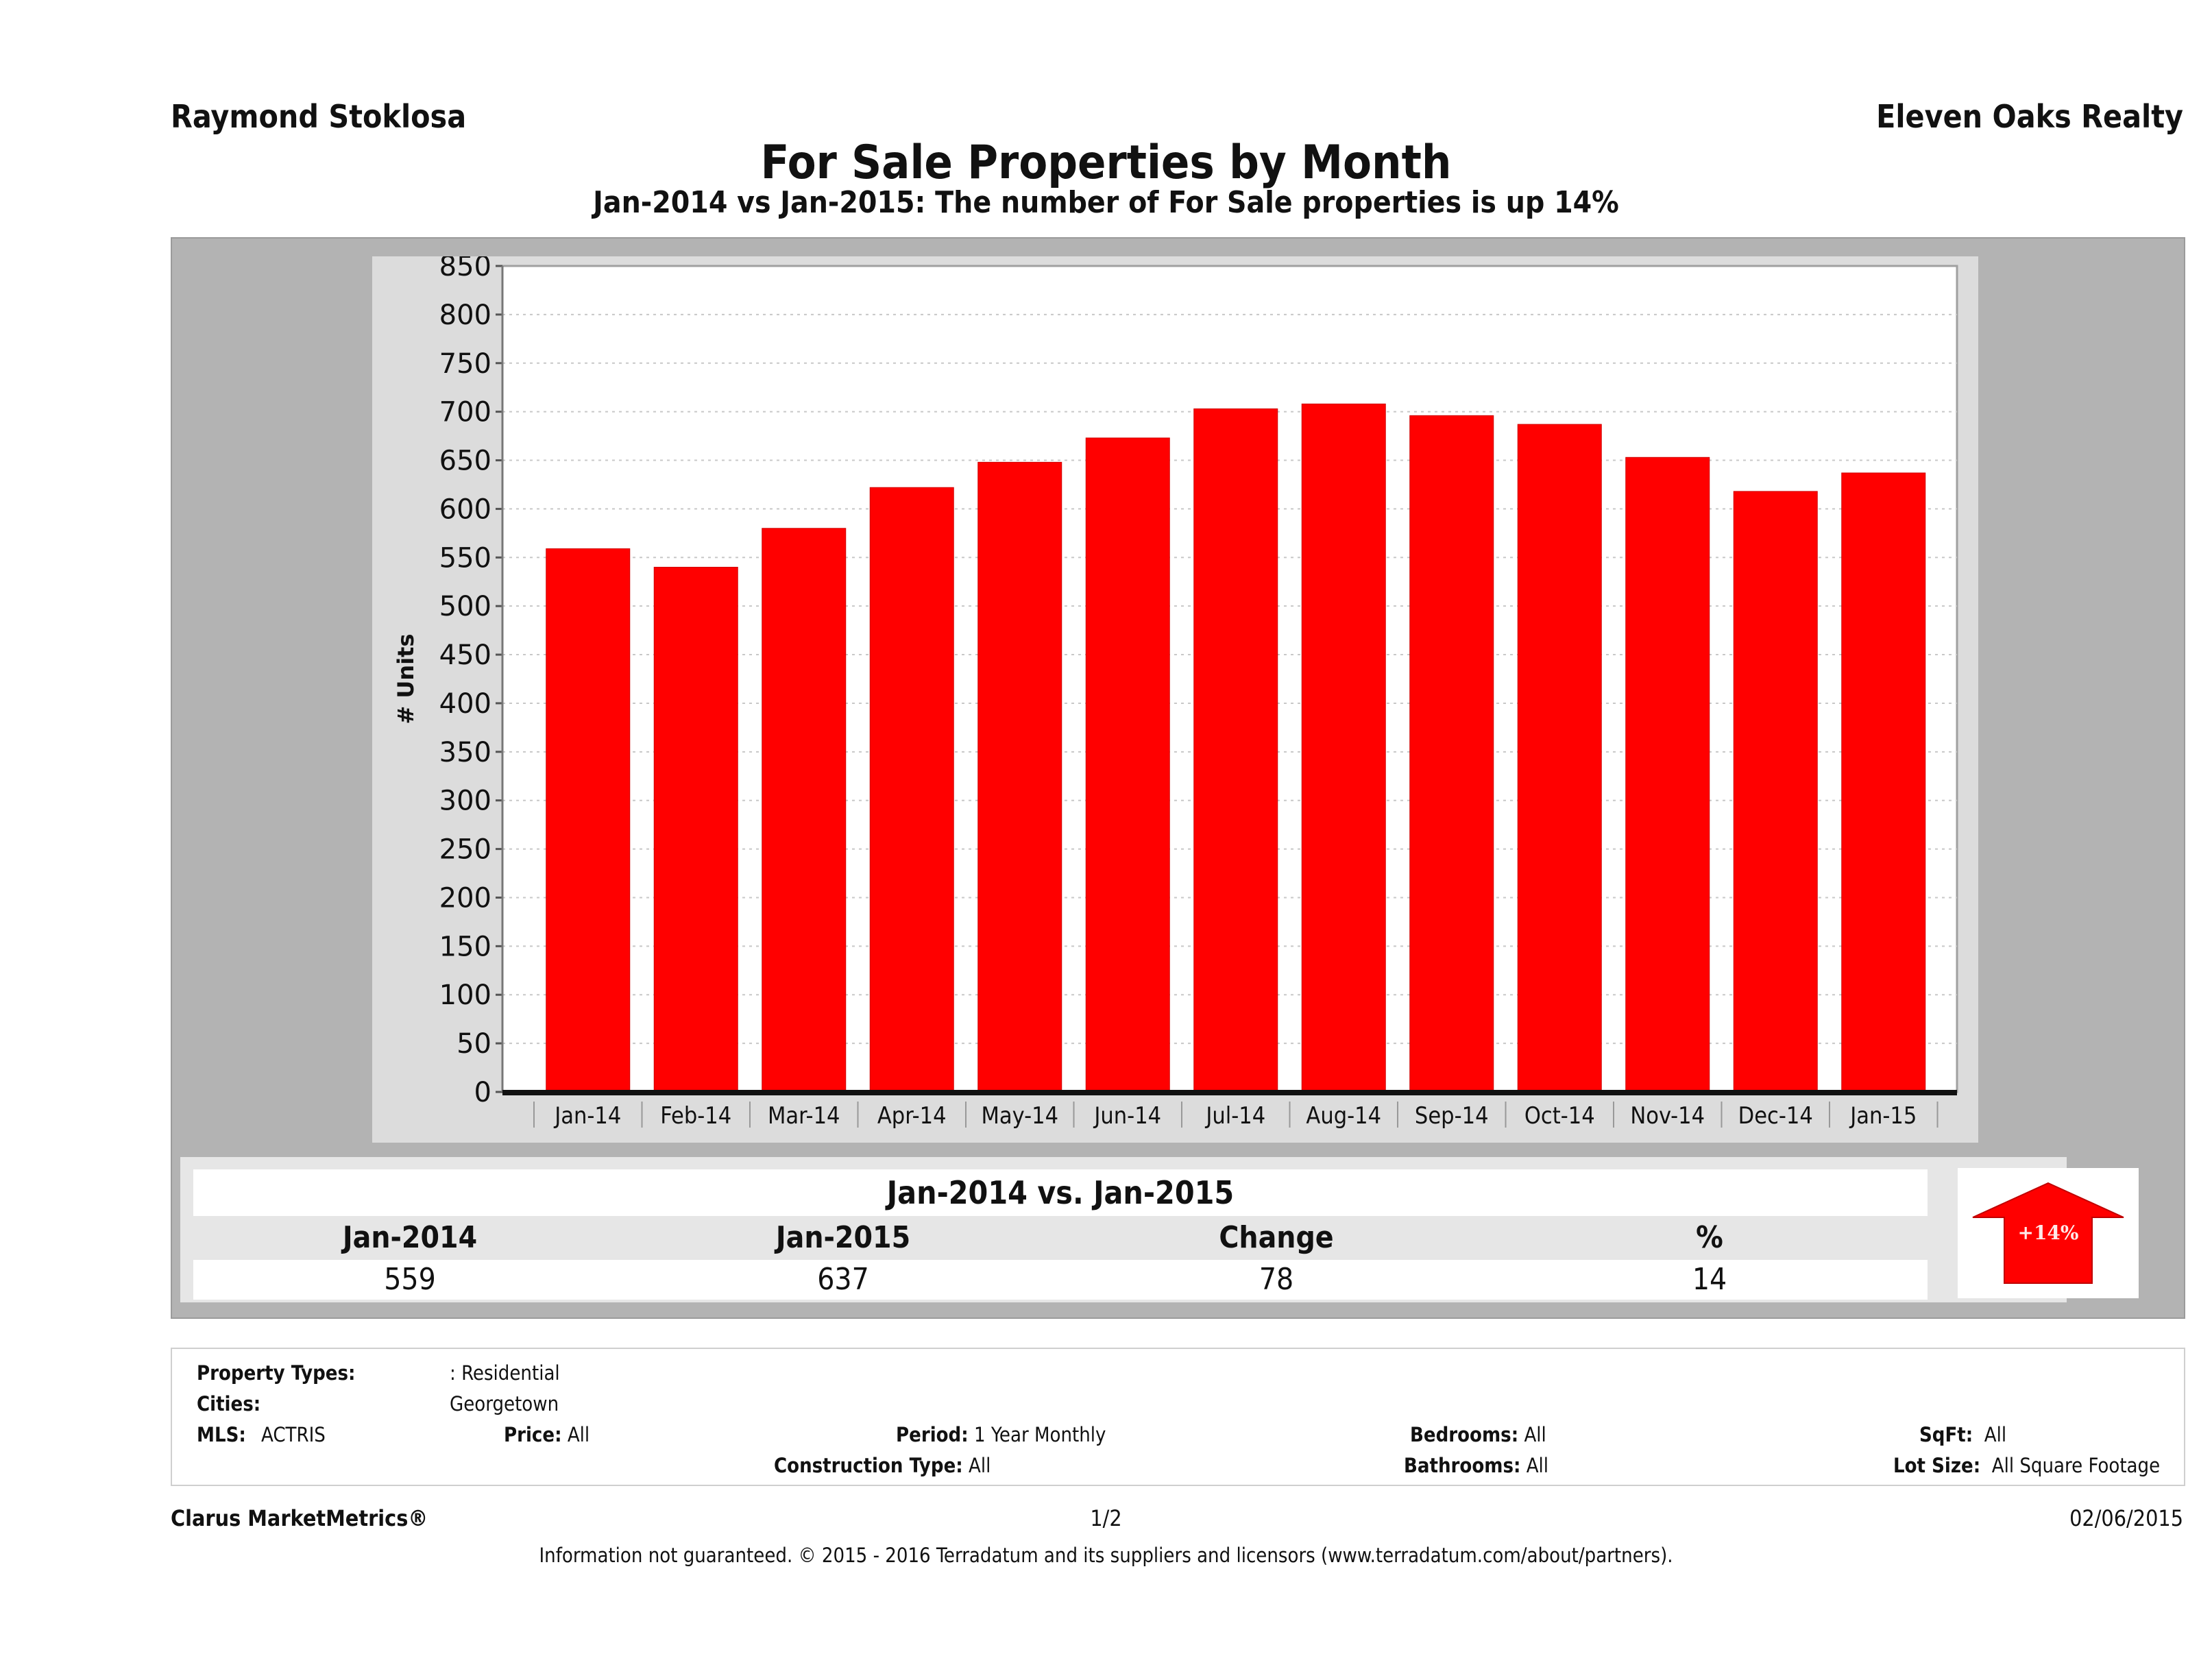  What do you see at coordinates (294, 1434) in the screenshot?
I see `filter-value-mls: ACTRIS` at bounding box center [294, 1434].